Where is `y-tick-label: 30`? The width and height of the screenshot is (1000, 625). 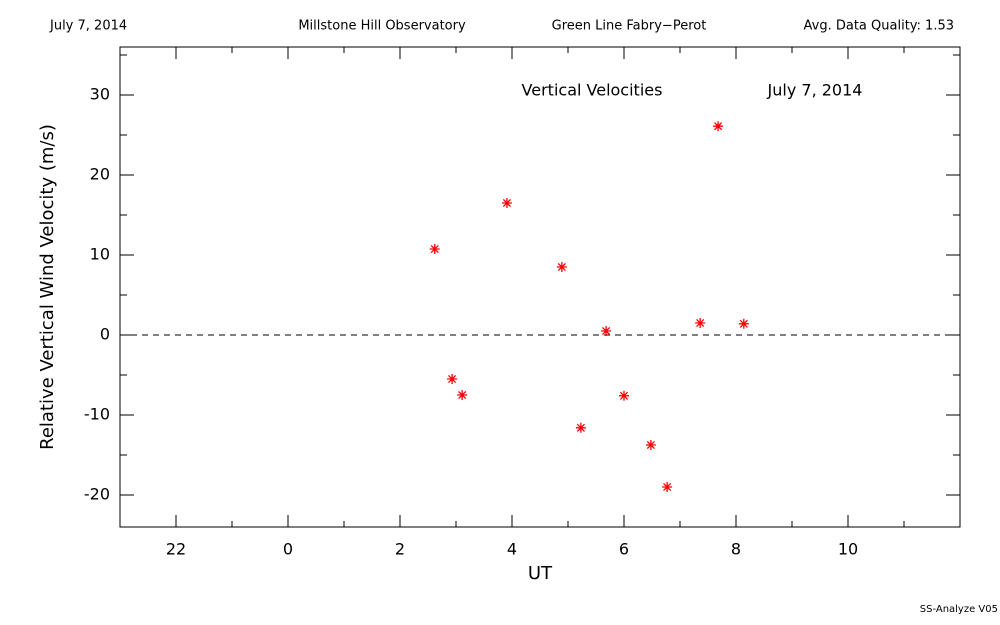
y-tick-label: 30 is located at coordinates (100, 94).